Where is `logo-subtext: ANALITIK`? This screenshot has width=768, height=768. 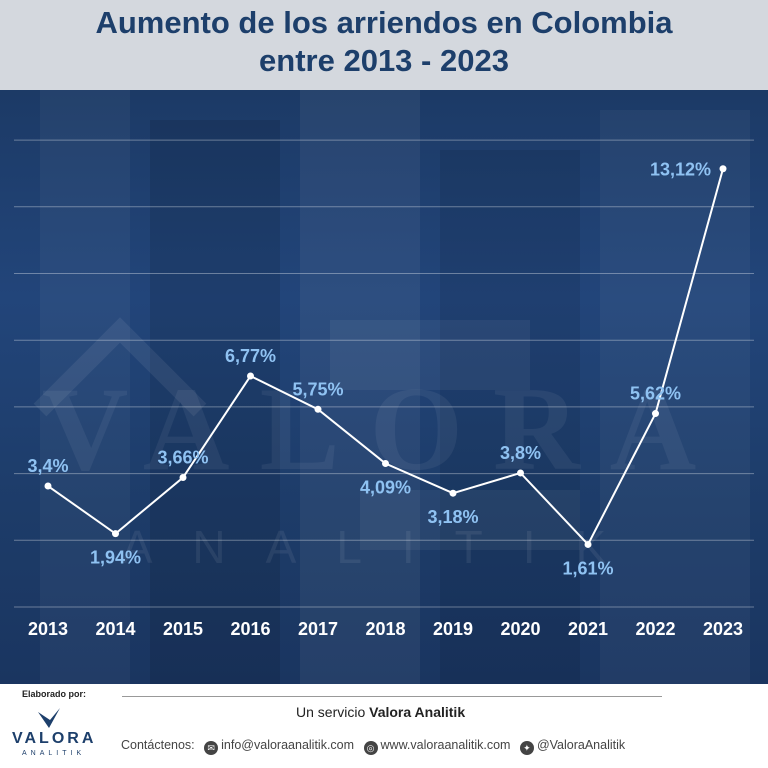 logo-subtext: ANALITIK is located at coordinates (54, 753).